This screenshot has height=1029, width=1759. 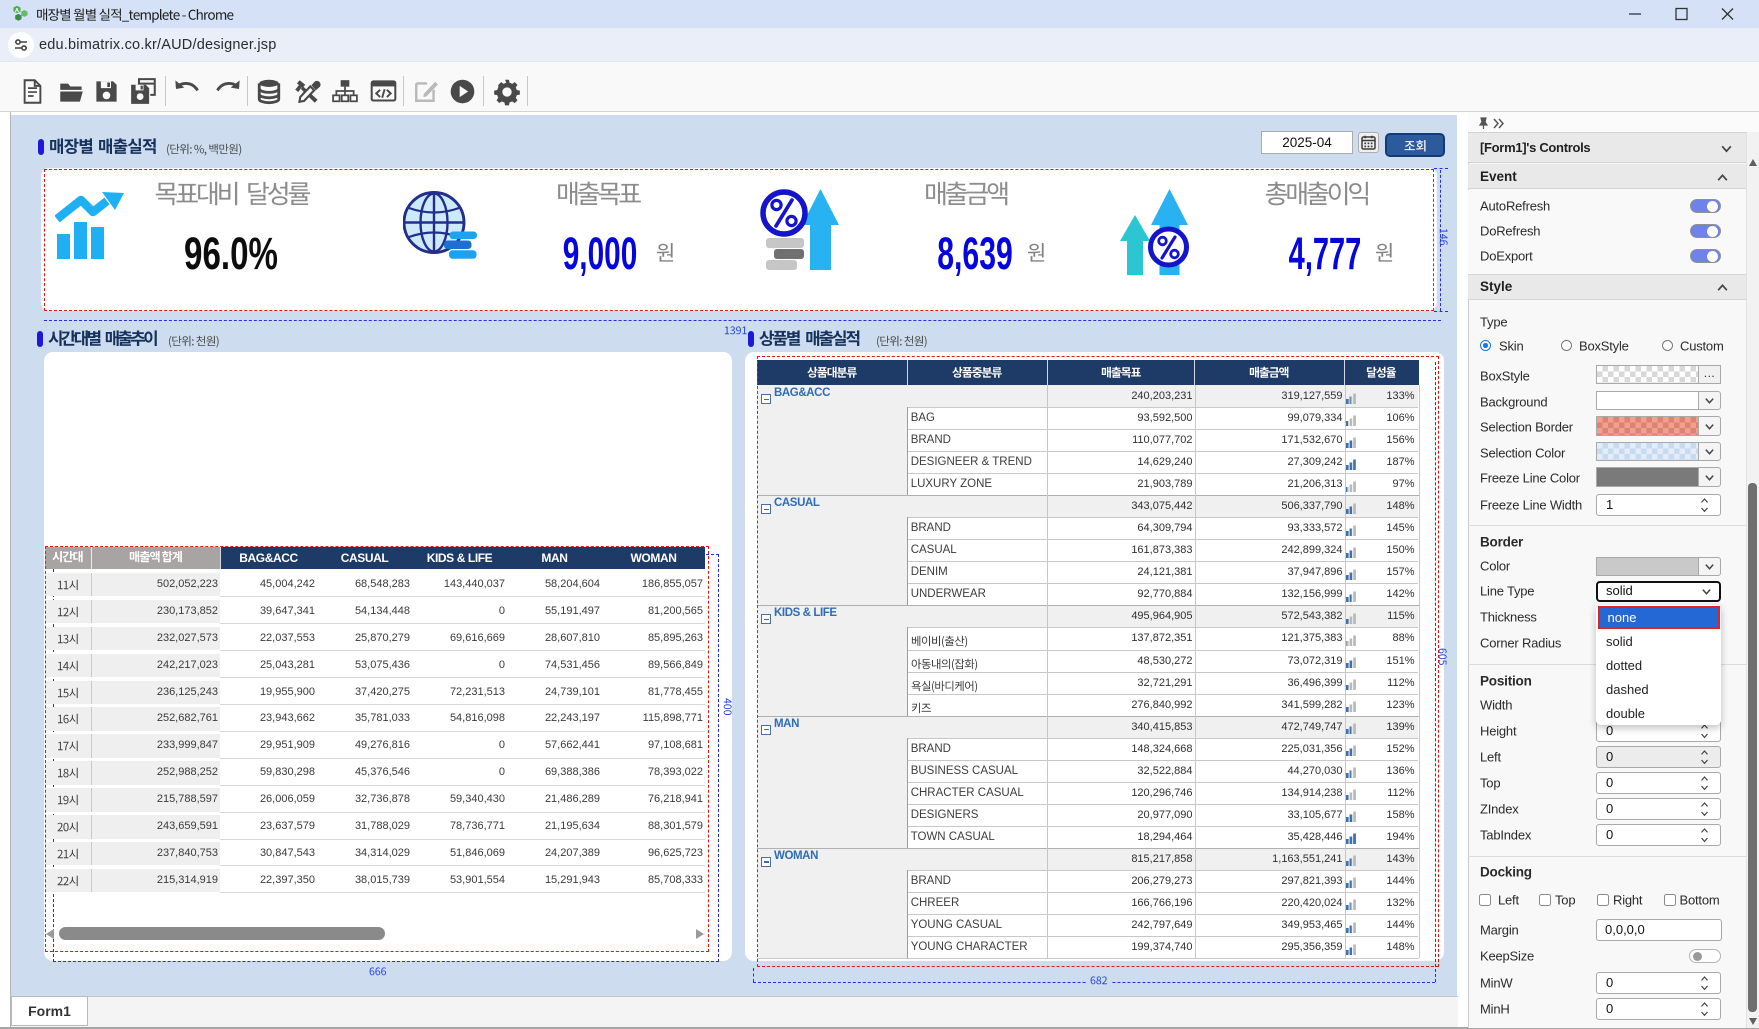 I want to click on svg-text: A, so click(x=17, y=11).